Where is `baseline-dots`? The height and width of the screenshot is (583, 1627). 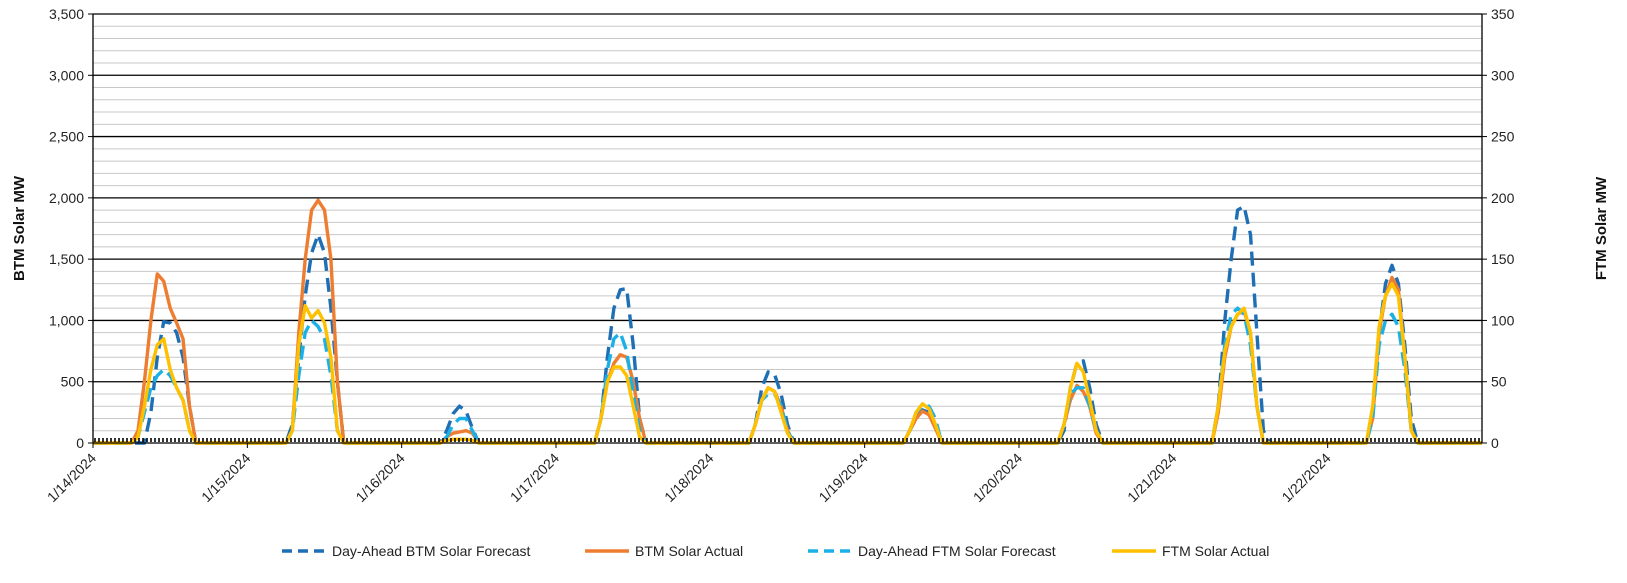
baseline-dots is located at coordinates (787, 440).